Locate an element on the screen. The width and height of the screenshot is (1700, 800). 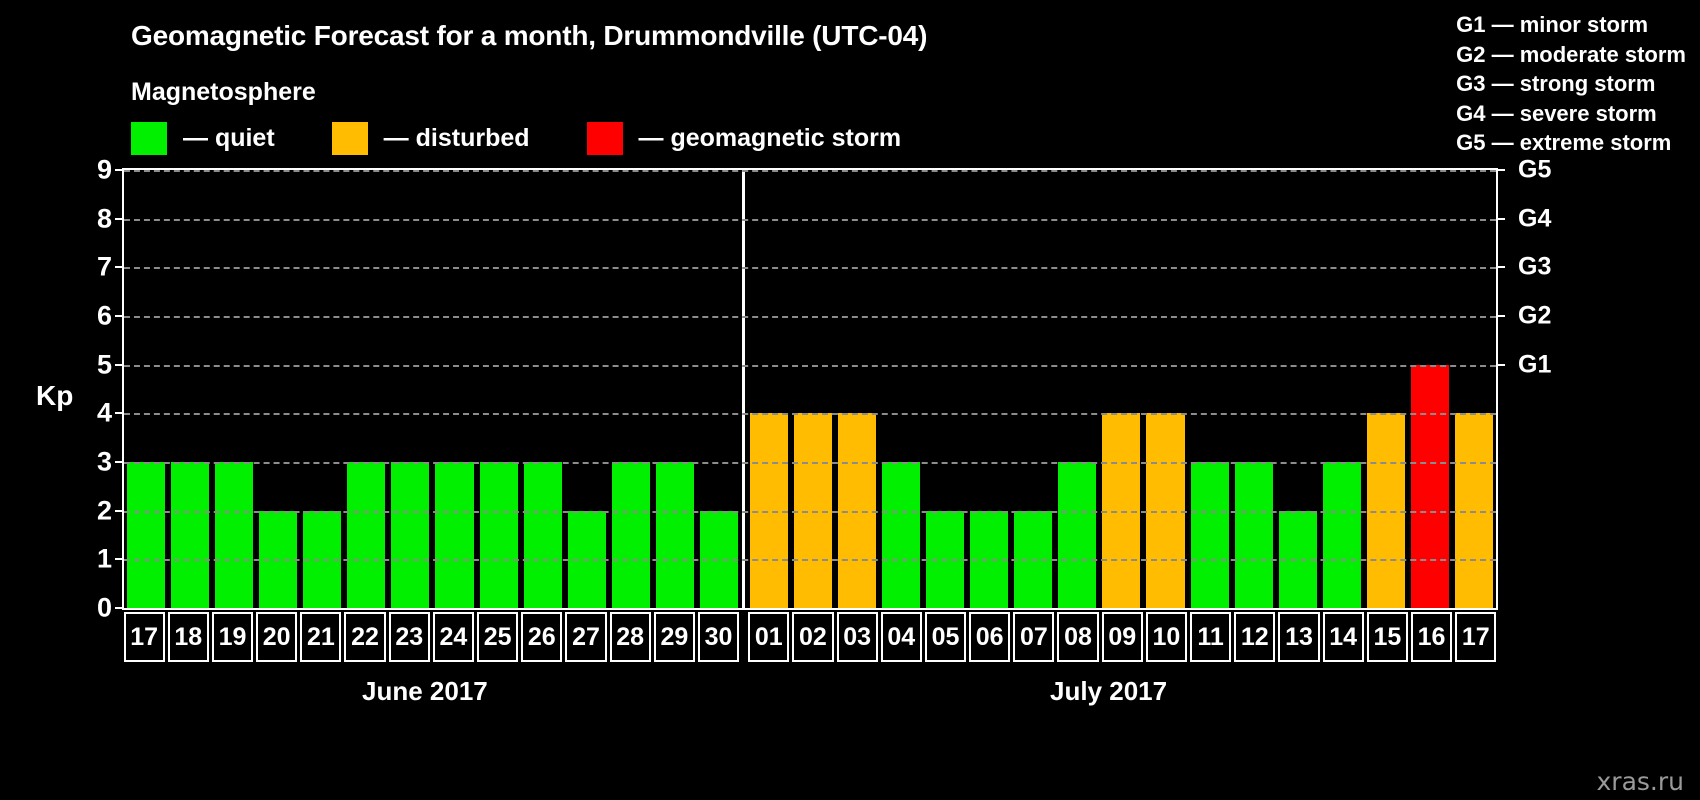
storm-scale-row-2: G2 — moderate storm is located at coordinates (1571, 54).